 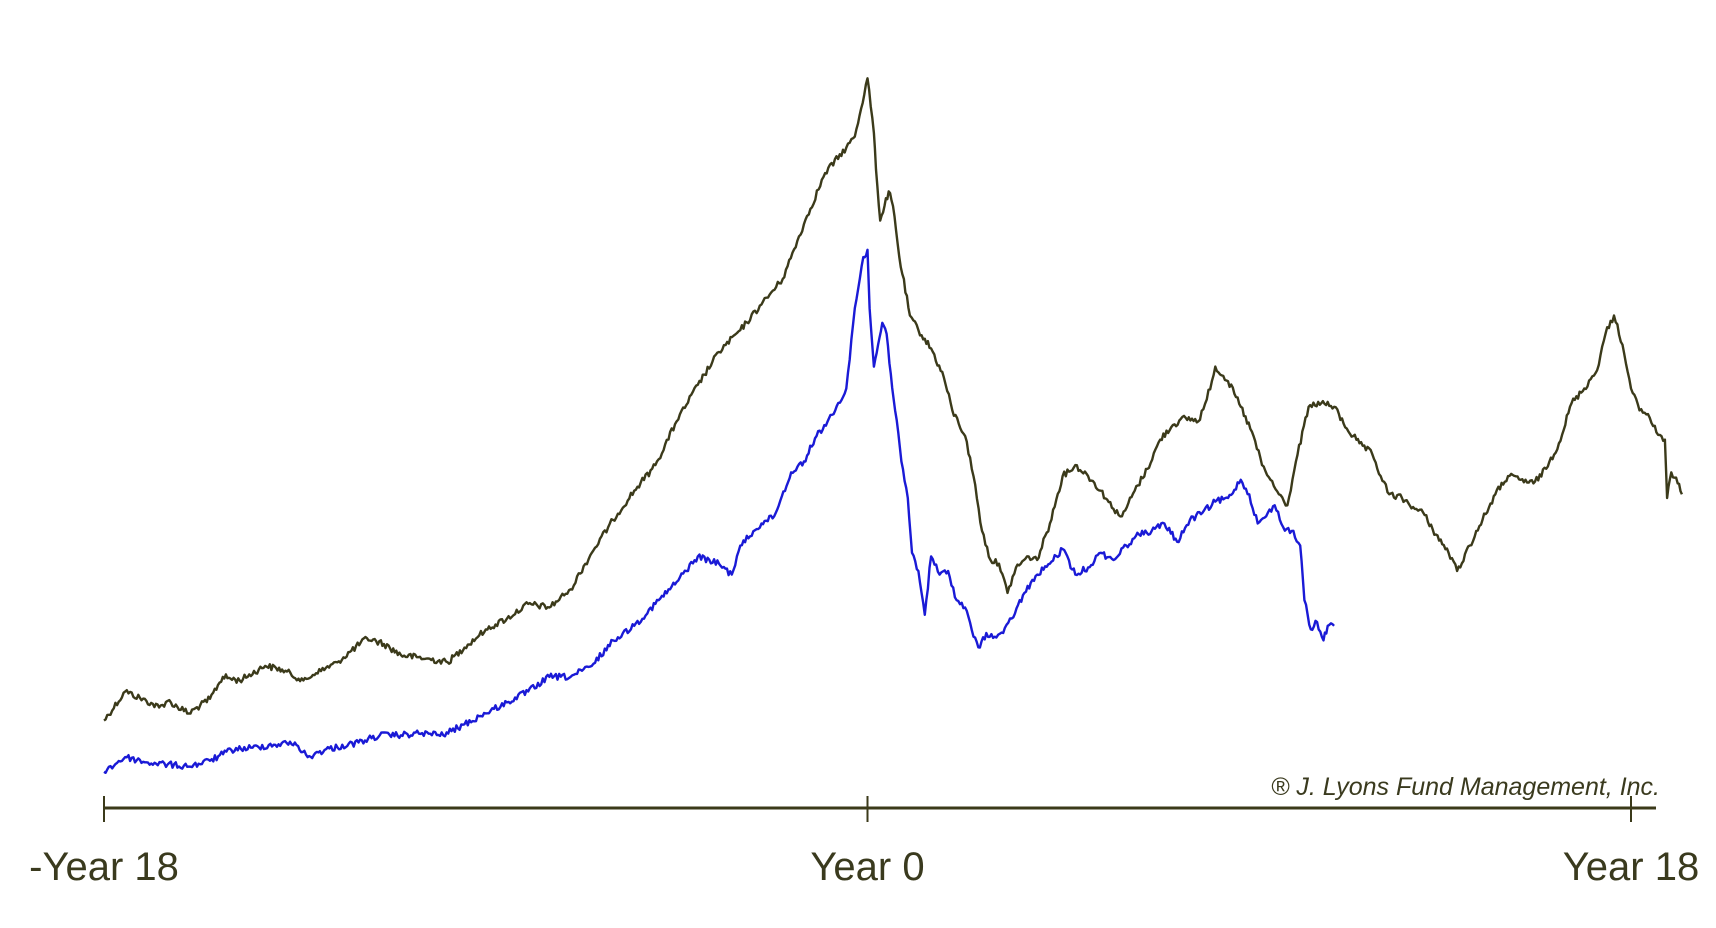 What do you see at coordinates (864, 842) in the screenshot?
I see `x-ticks: -Year 18 Year 0 Year 18` at bounding box center [864, 842].